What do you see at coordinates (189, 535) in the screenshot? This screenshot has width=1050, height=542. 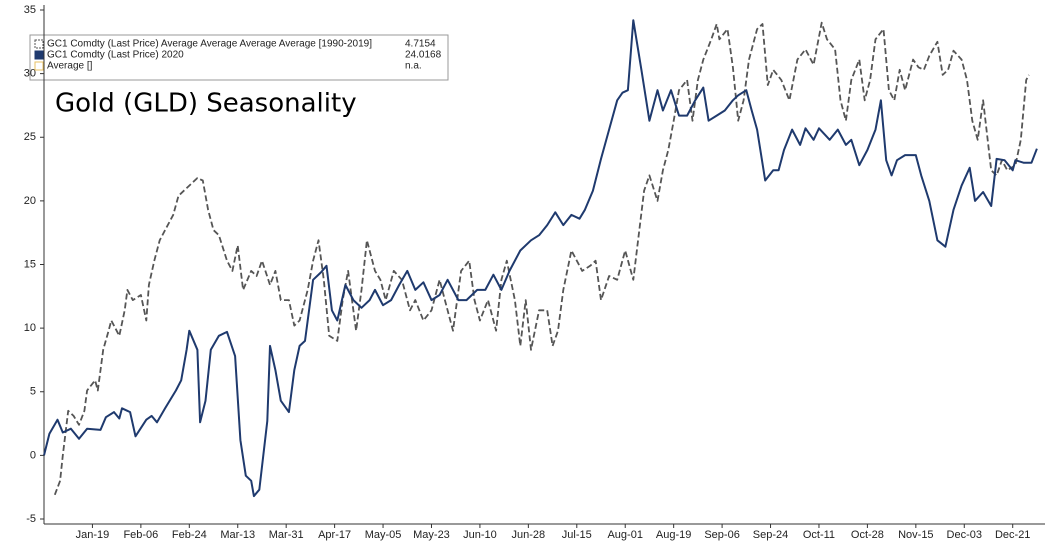 I see `x-tick-label: Feb-24` at bounding box center [189, 535].